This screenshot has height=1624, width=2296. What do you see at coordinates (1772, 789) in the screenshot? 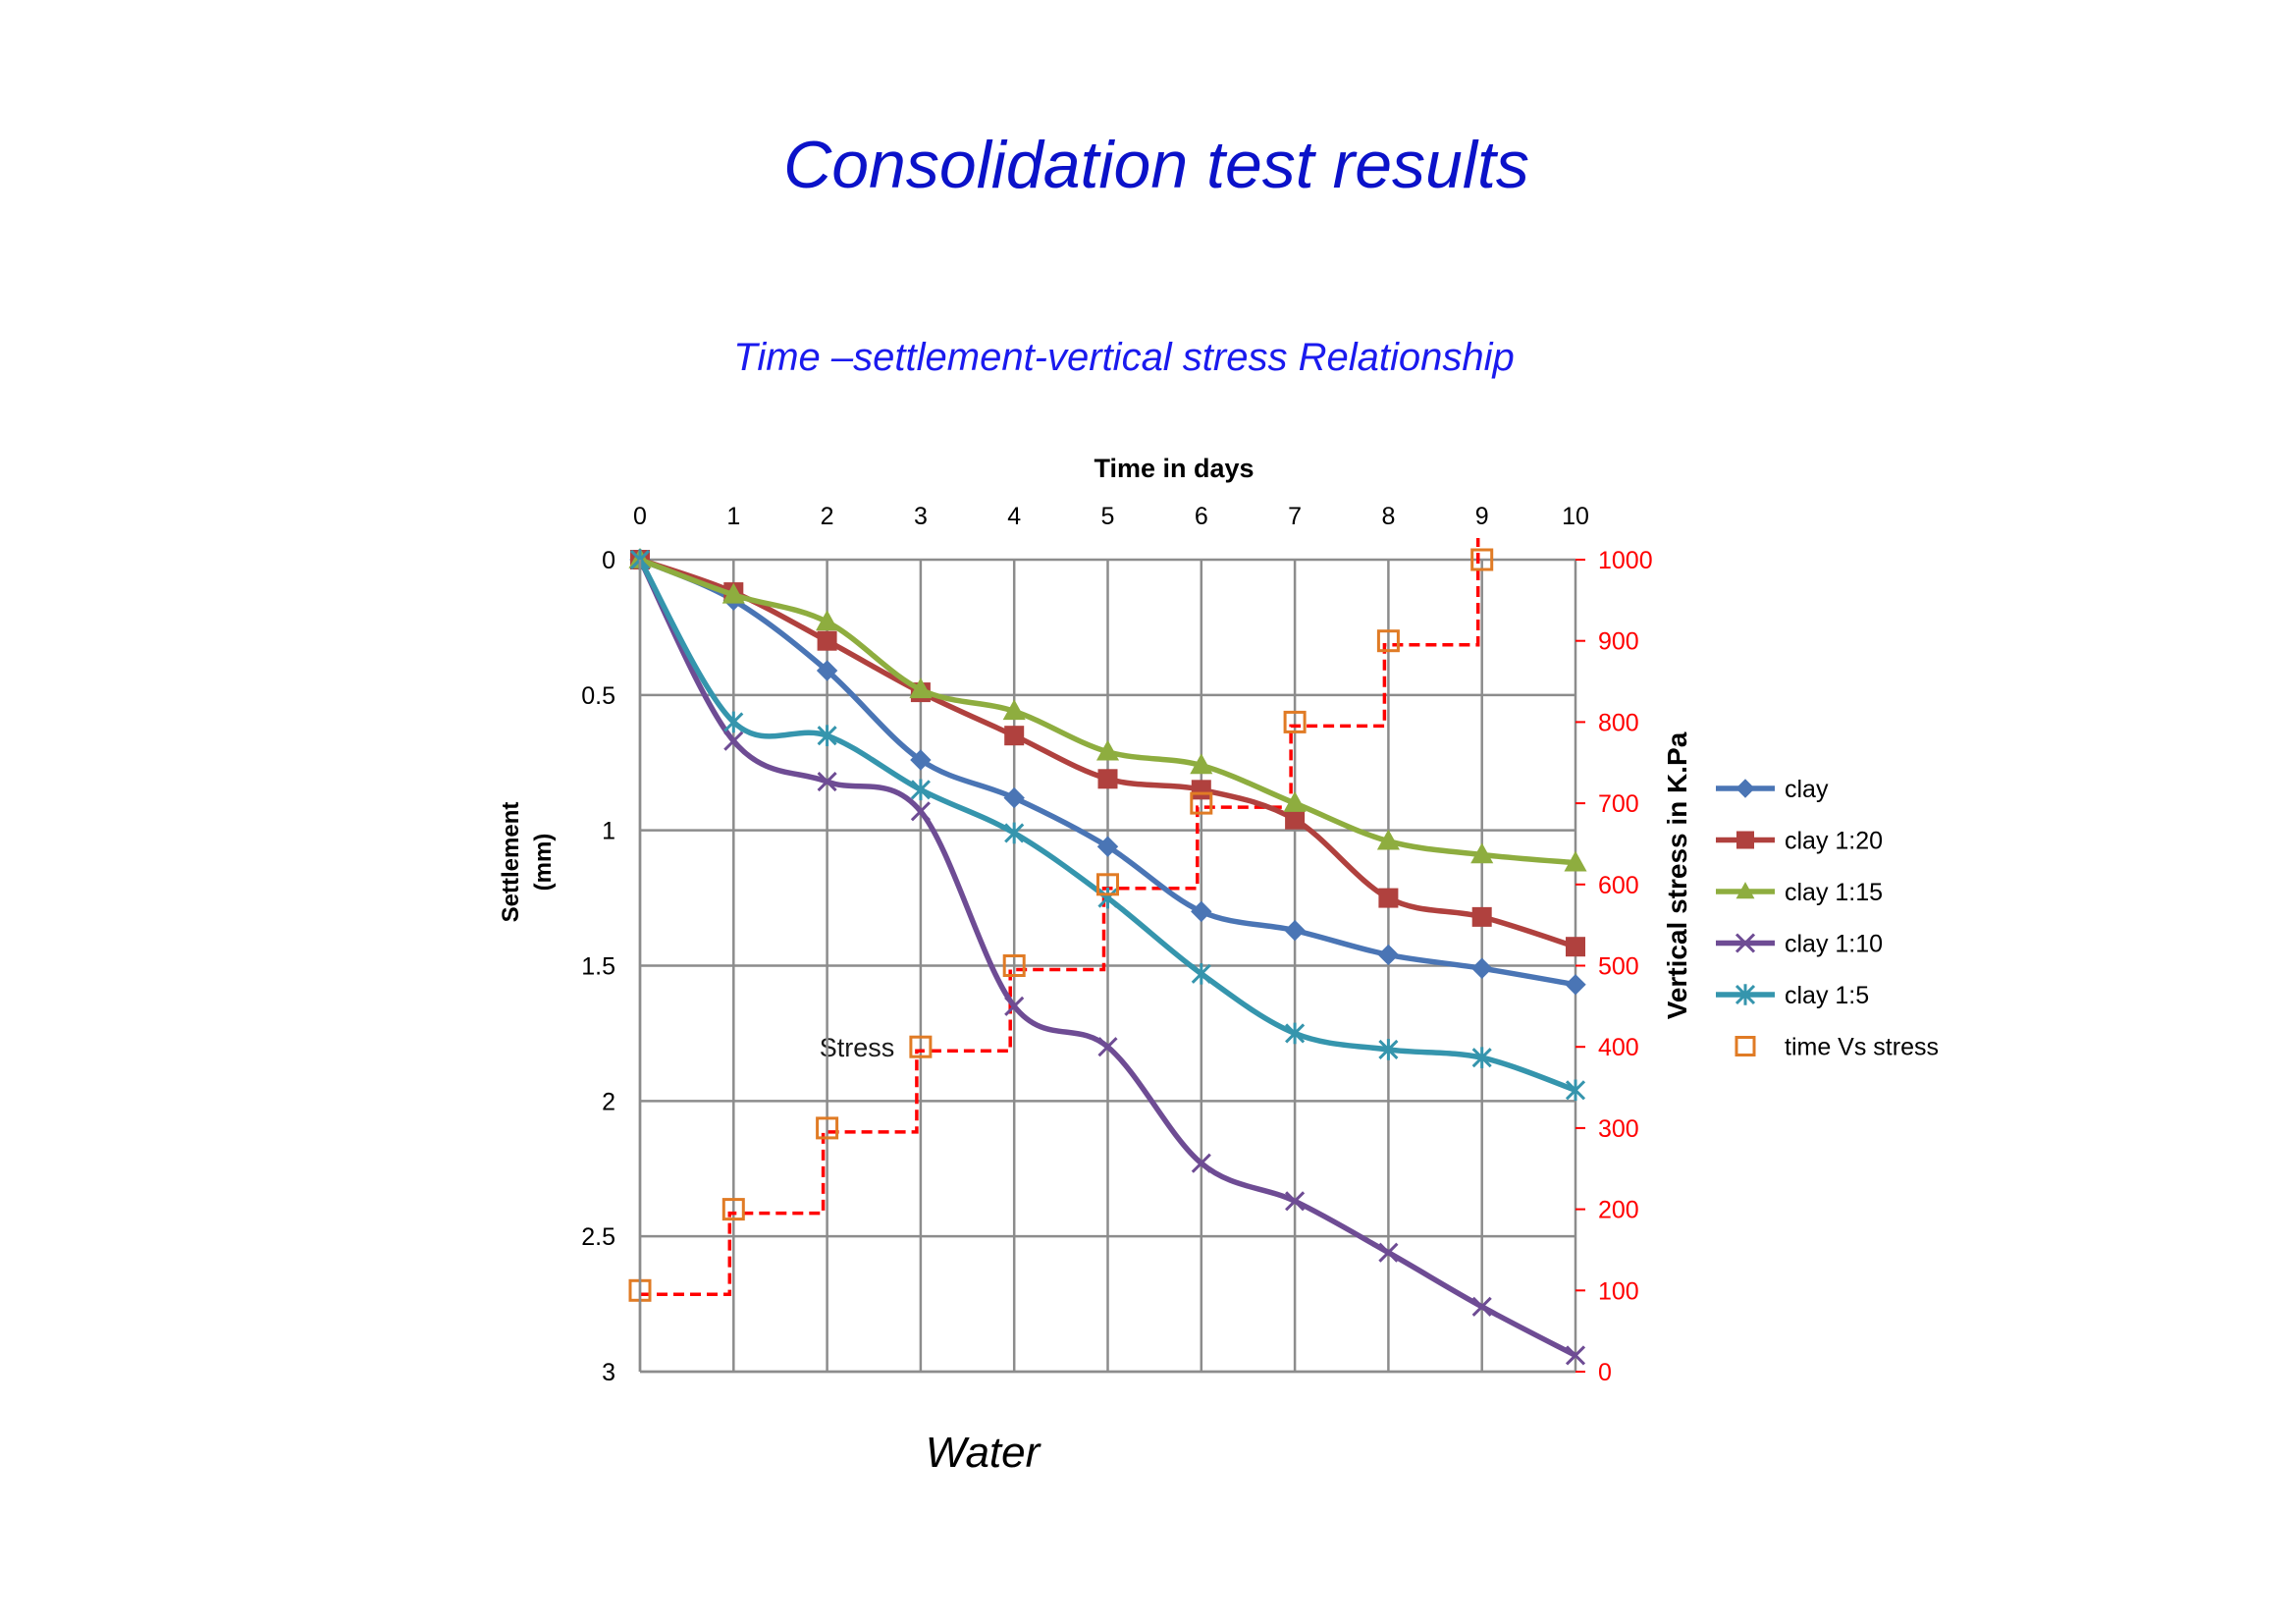
I see `legend-item: clay` at bounding box center [1772, 789].